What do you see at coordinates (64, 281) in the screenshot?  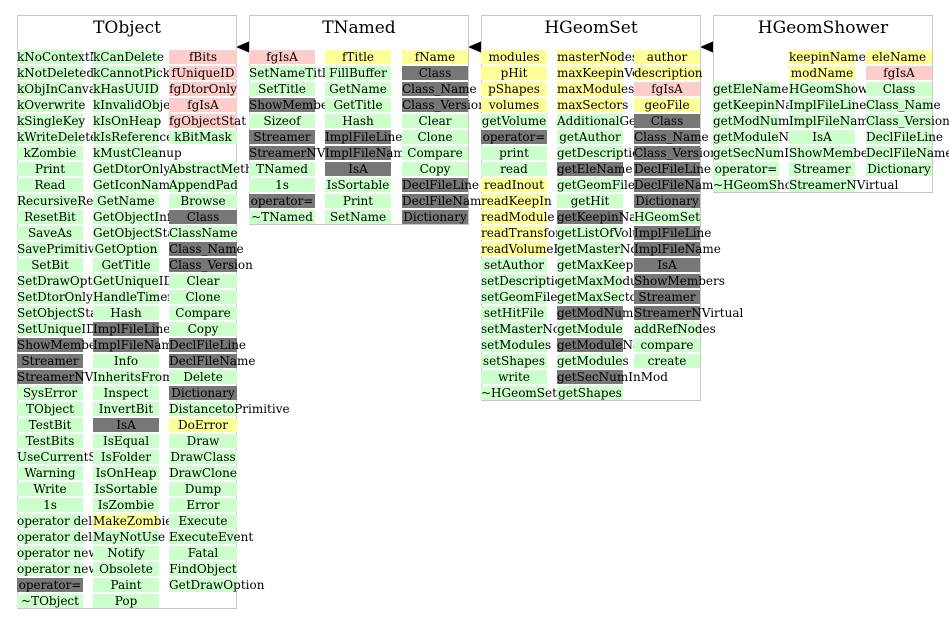 I see `class-member: SetDrawOption` at bounding box center [64, 281].